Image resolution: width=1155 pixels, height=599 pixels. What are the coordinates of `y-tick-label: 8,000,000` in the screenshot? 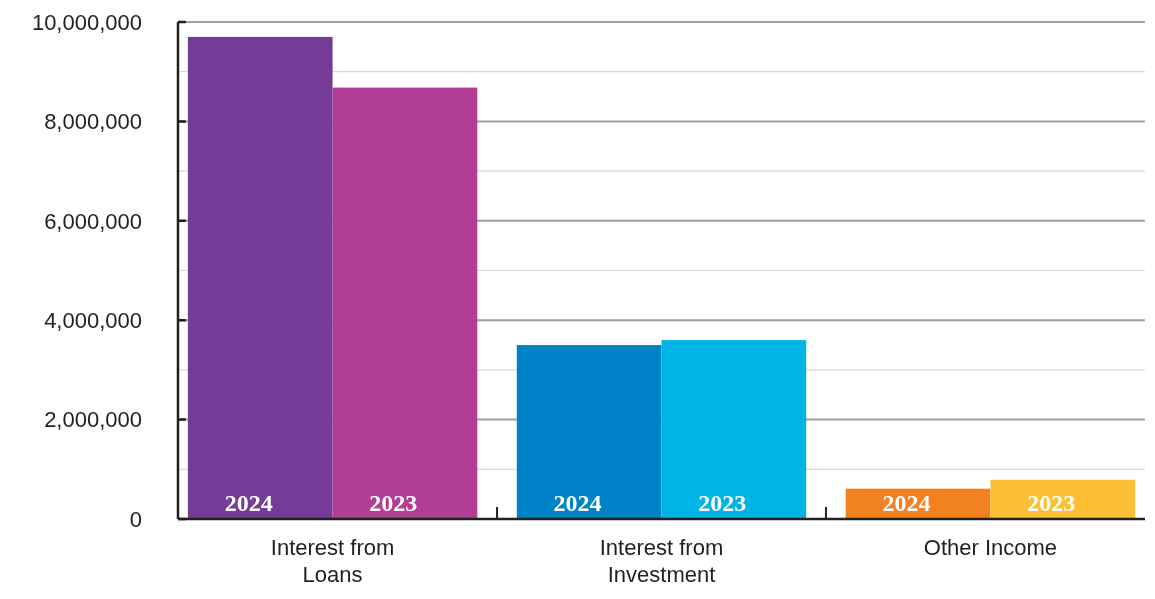 It's located at (93, 122).